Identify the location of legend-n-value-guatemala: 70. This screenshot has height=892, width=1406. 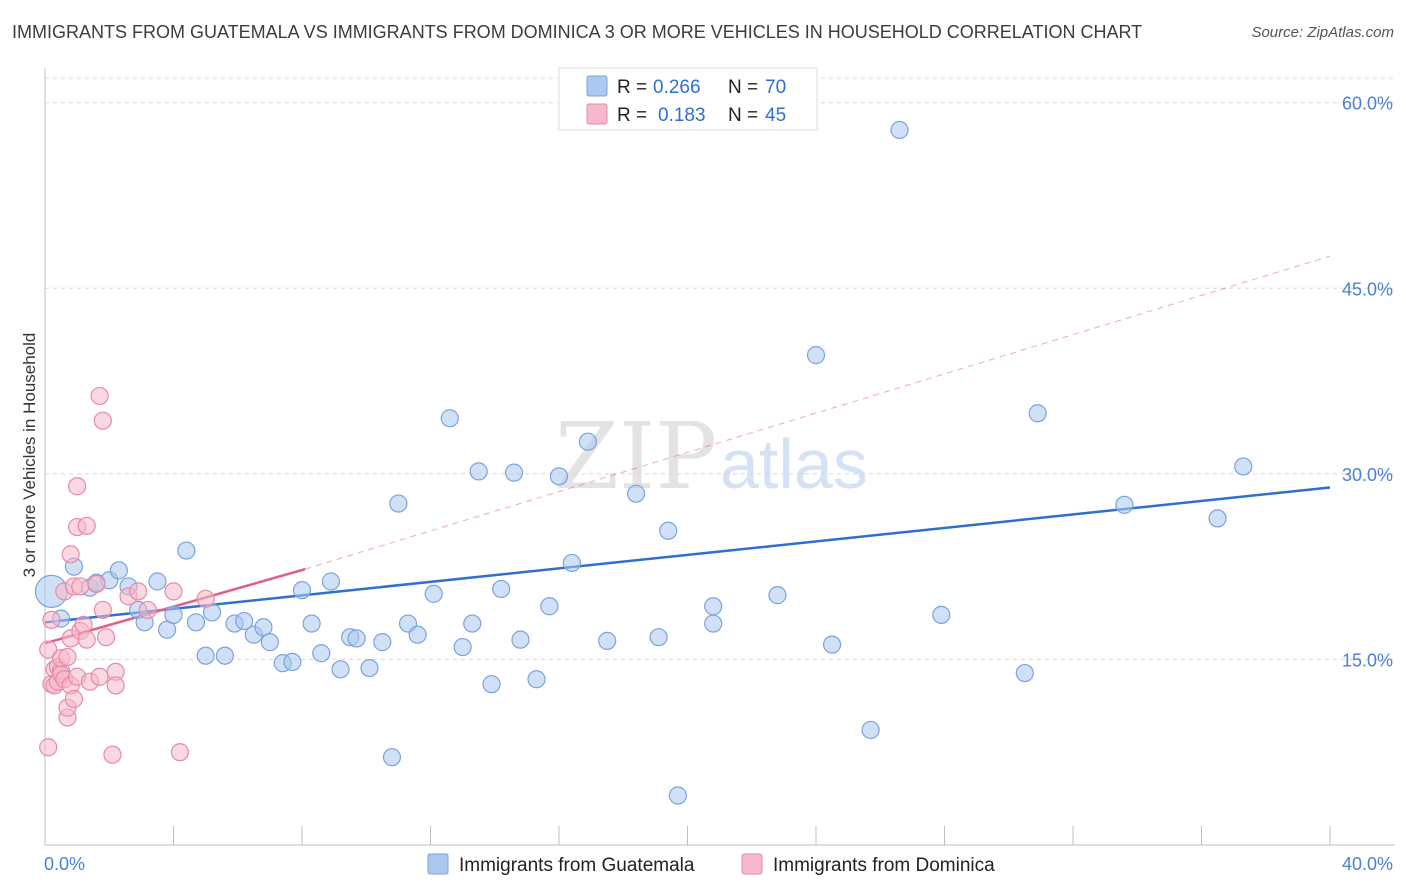
(775, 87).